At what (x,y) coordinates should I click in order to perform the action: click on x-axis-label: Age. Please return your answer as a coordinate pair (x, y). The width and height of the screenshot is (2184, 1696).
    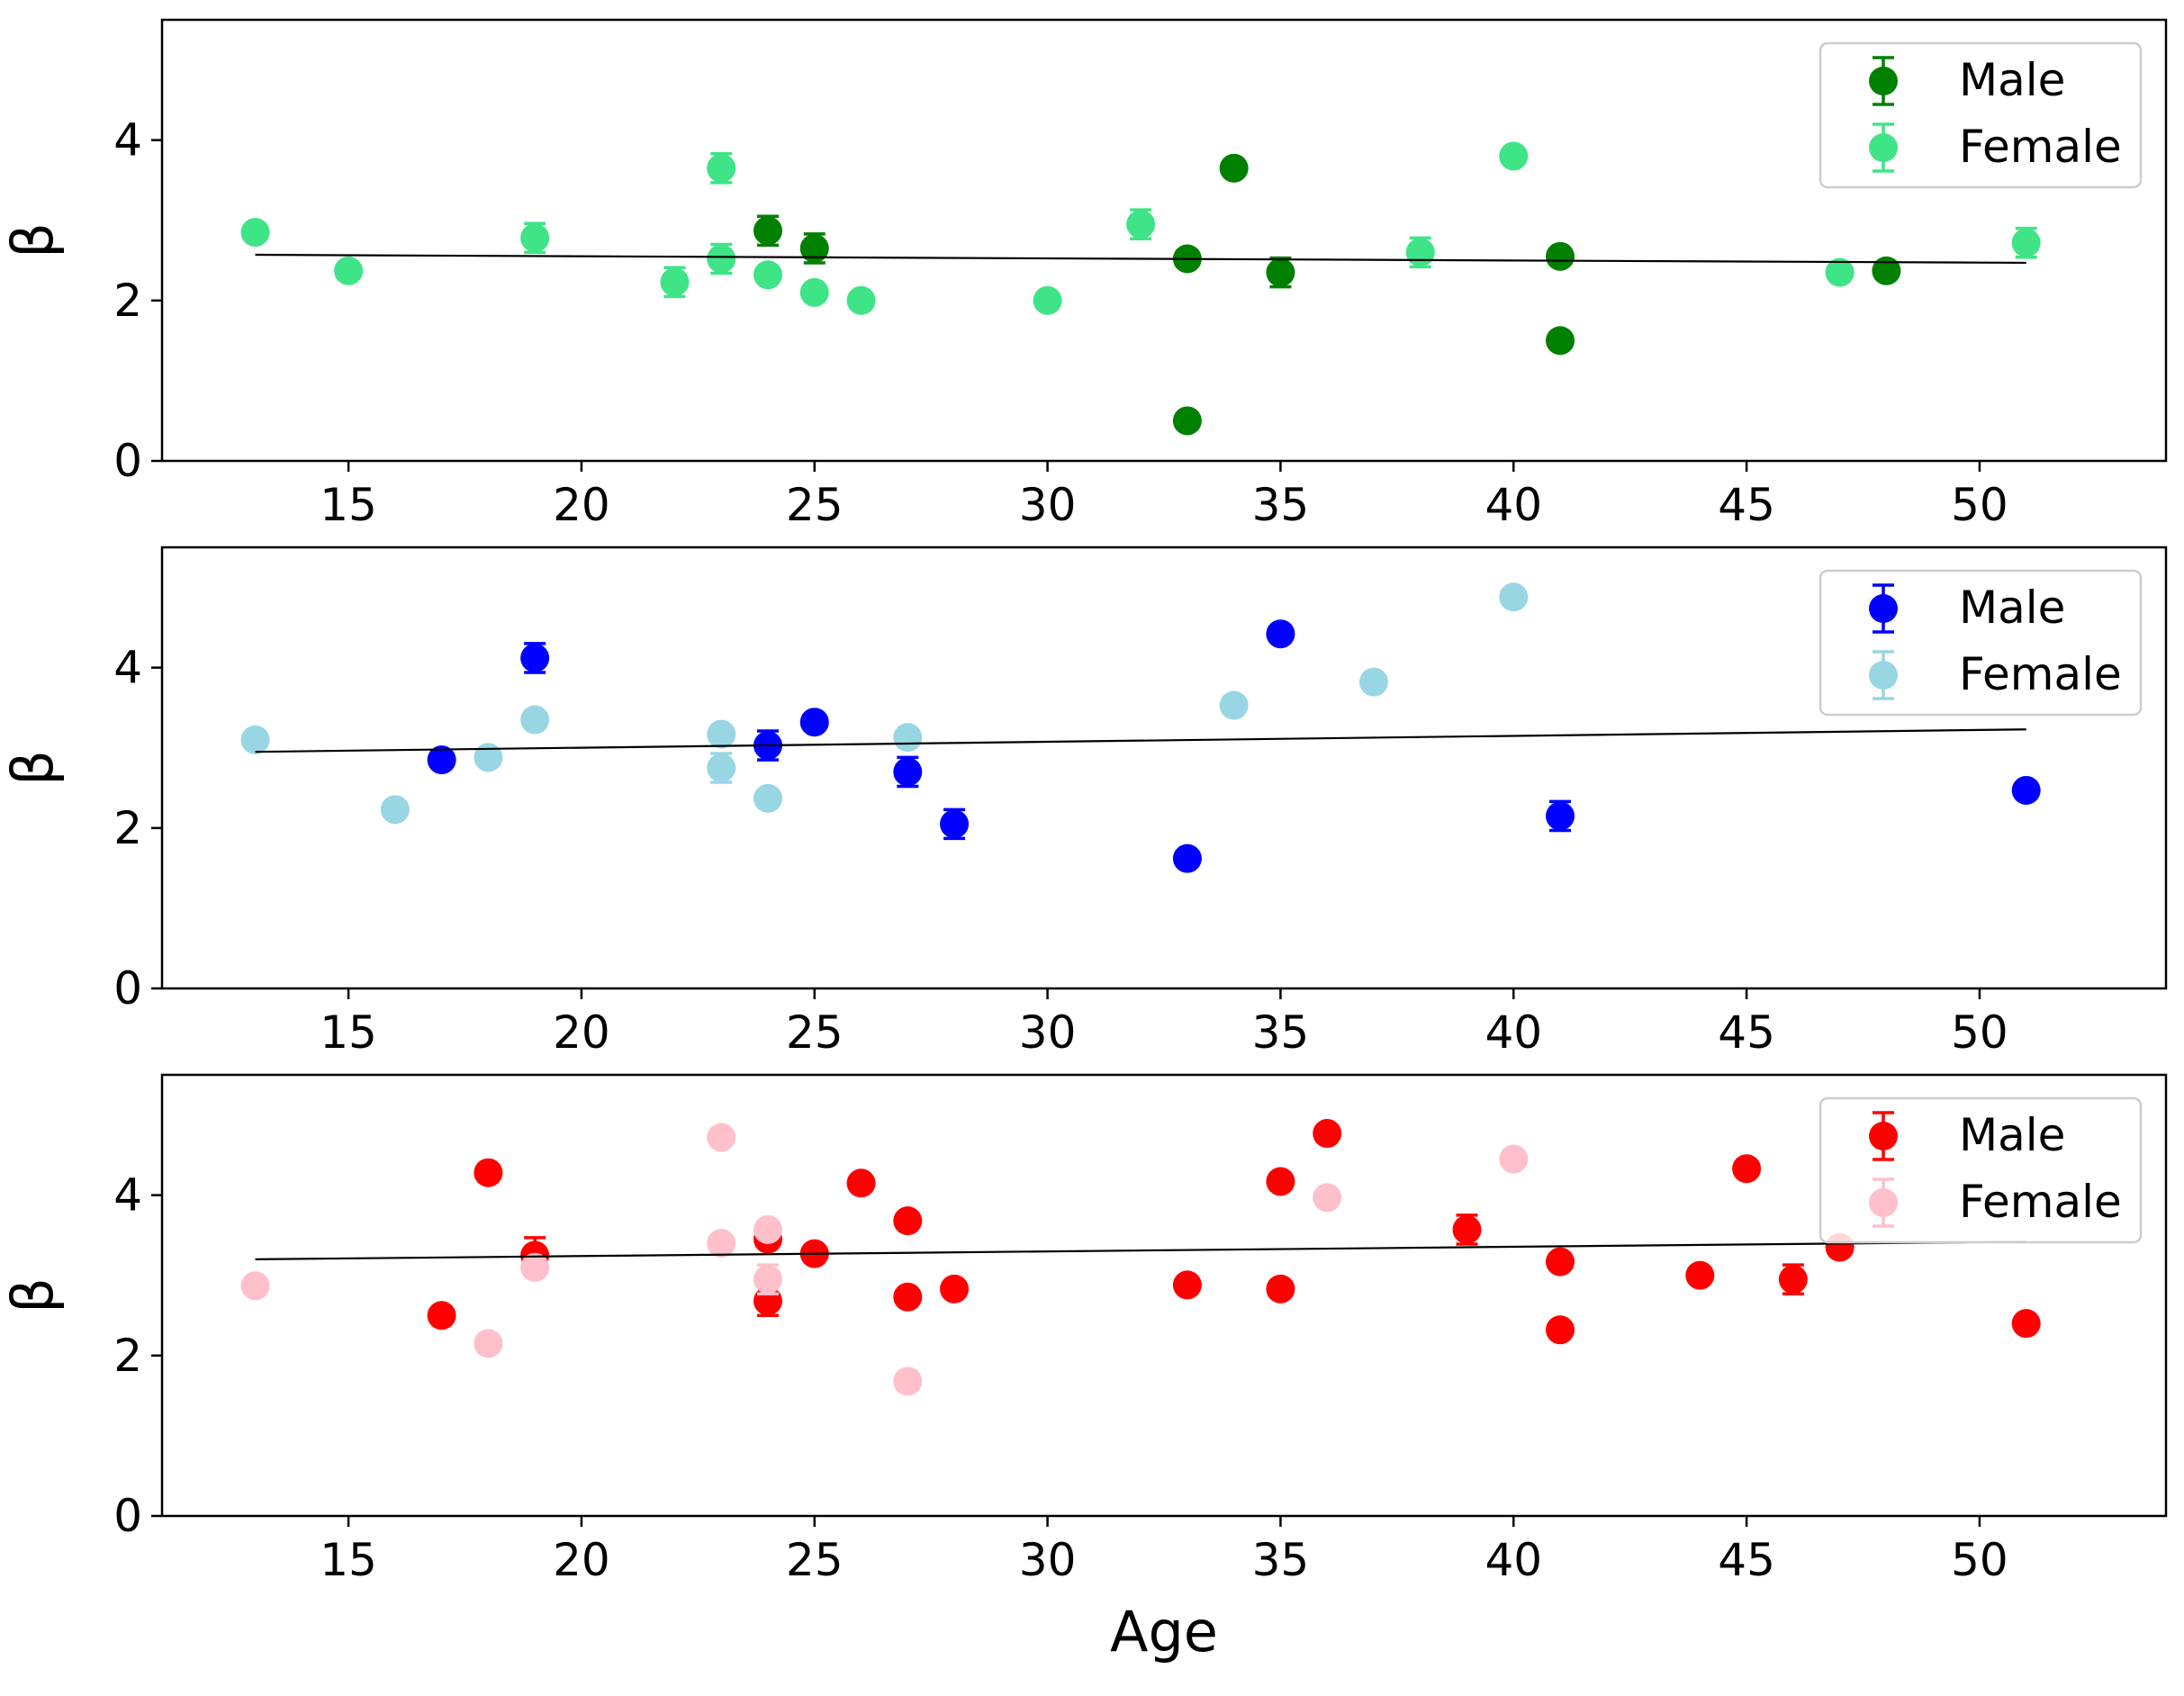
    Looking at the image, I should click on (1164, 1631).